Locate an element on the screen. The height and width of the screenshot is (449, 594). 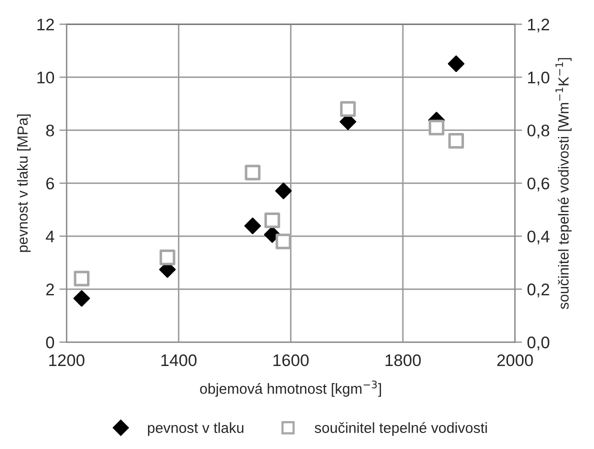
x-tick-label: 1200 is located at coordinates (66, 360).